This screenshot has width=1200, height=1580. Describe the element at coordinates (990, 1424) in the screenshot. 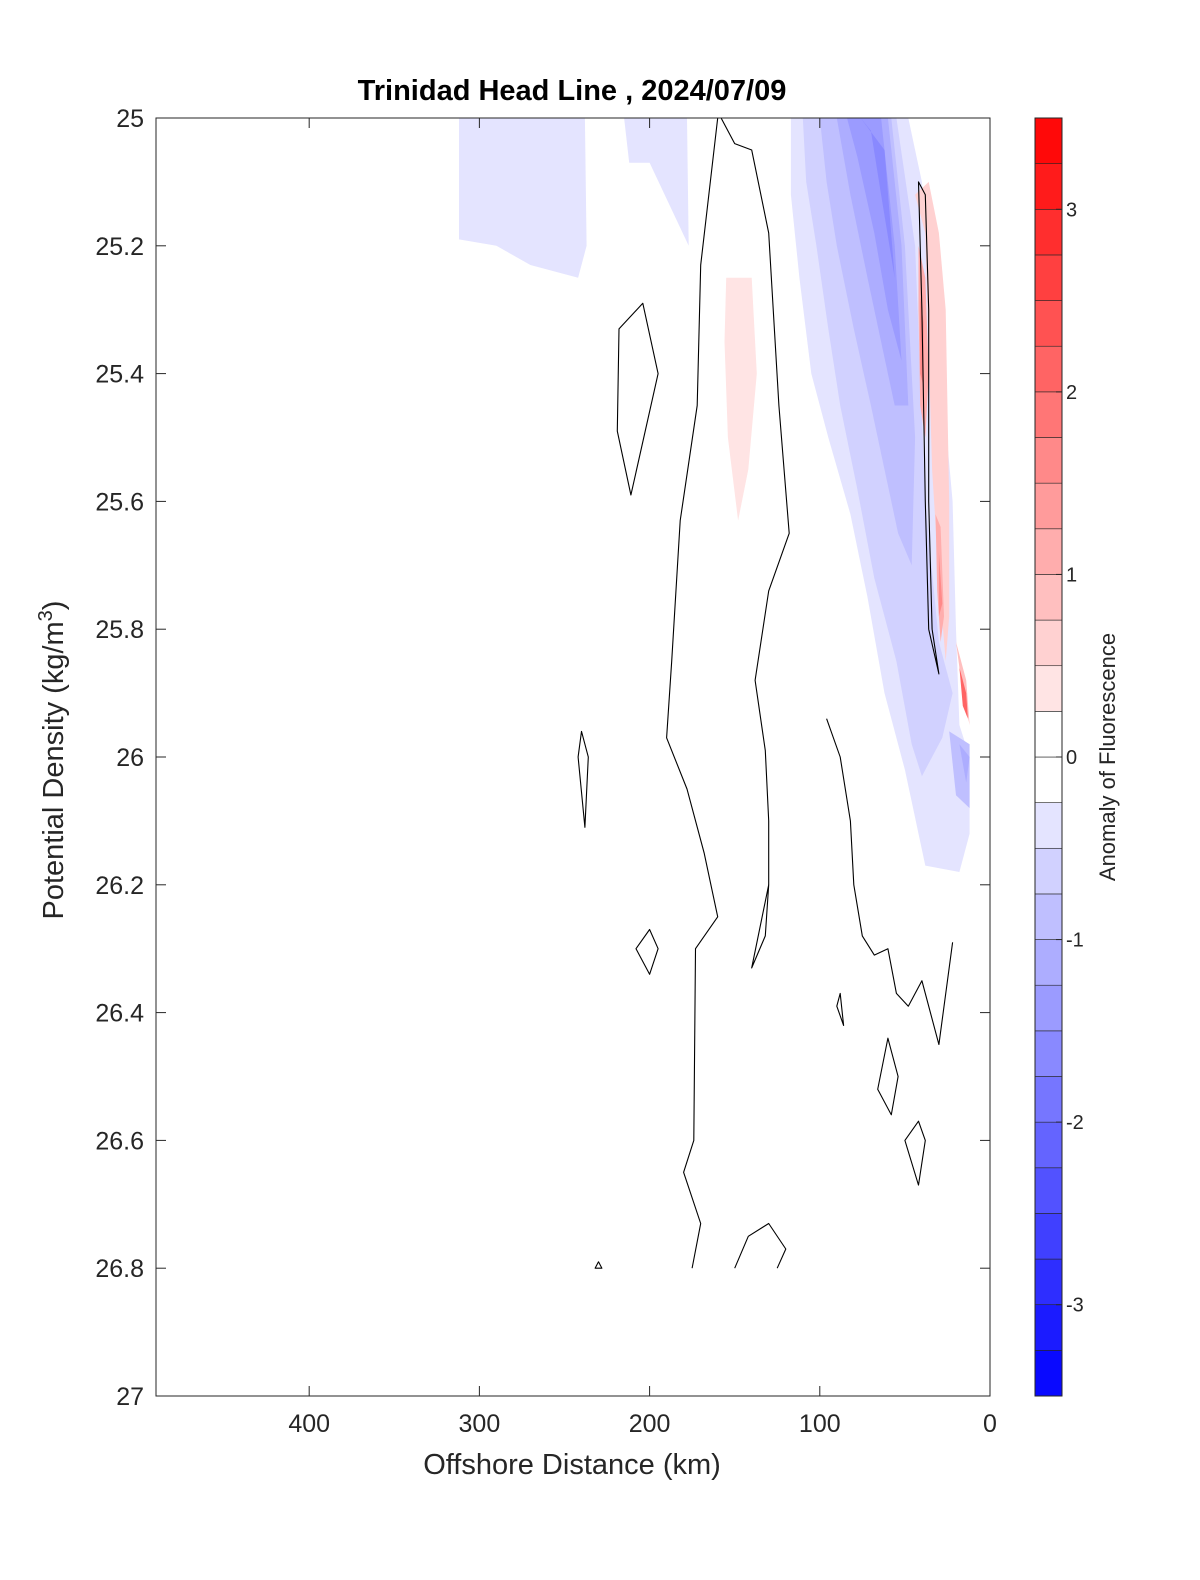

I see `x-tick-label: 0` at that location.